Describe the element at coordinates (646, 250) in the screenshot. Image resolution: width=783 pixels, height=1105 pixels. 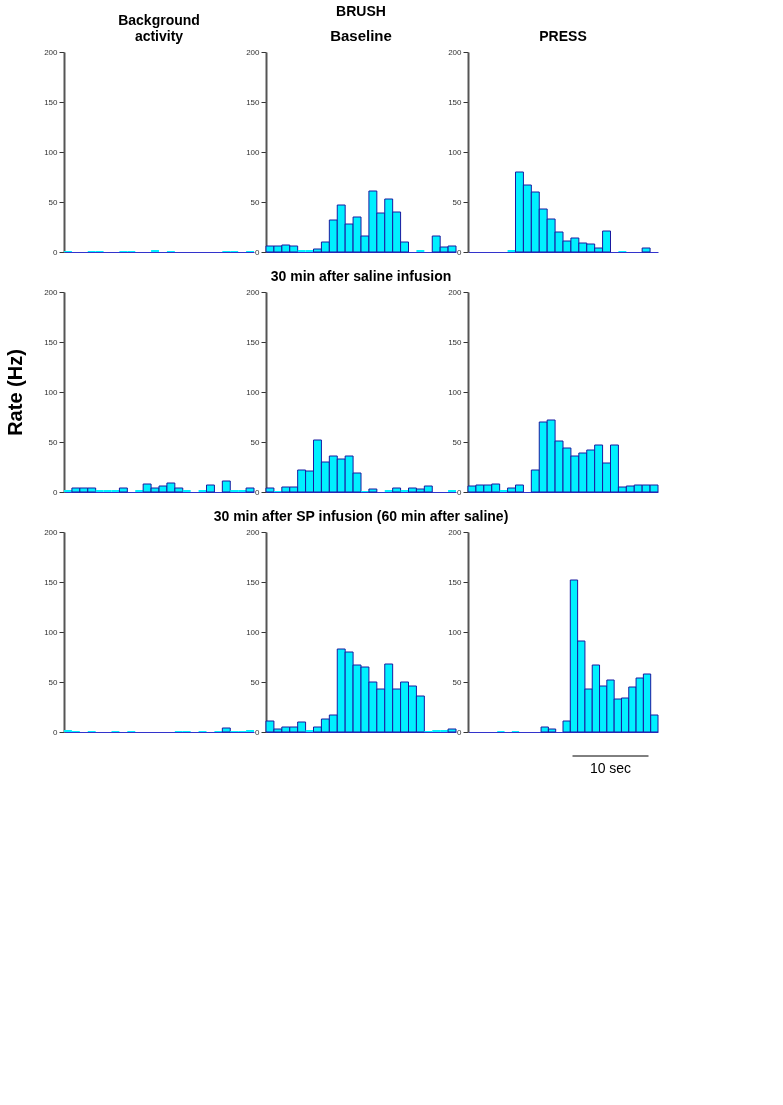
I see `bar` at that location.